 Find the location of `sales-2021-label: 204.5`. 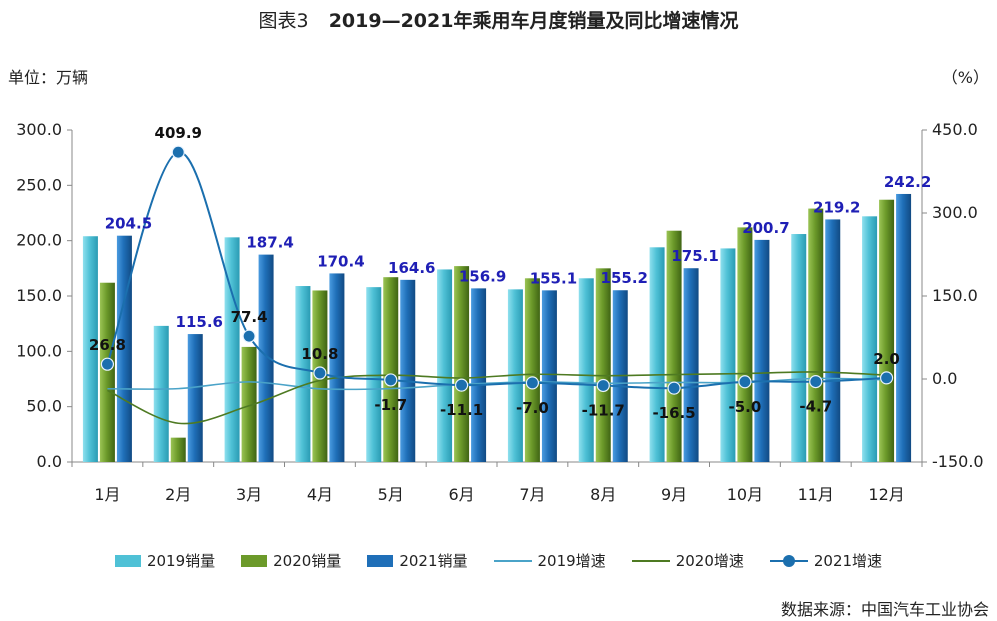

sales-2021-label: 204.5 is located at coordinates (128, 224).